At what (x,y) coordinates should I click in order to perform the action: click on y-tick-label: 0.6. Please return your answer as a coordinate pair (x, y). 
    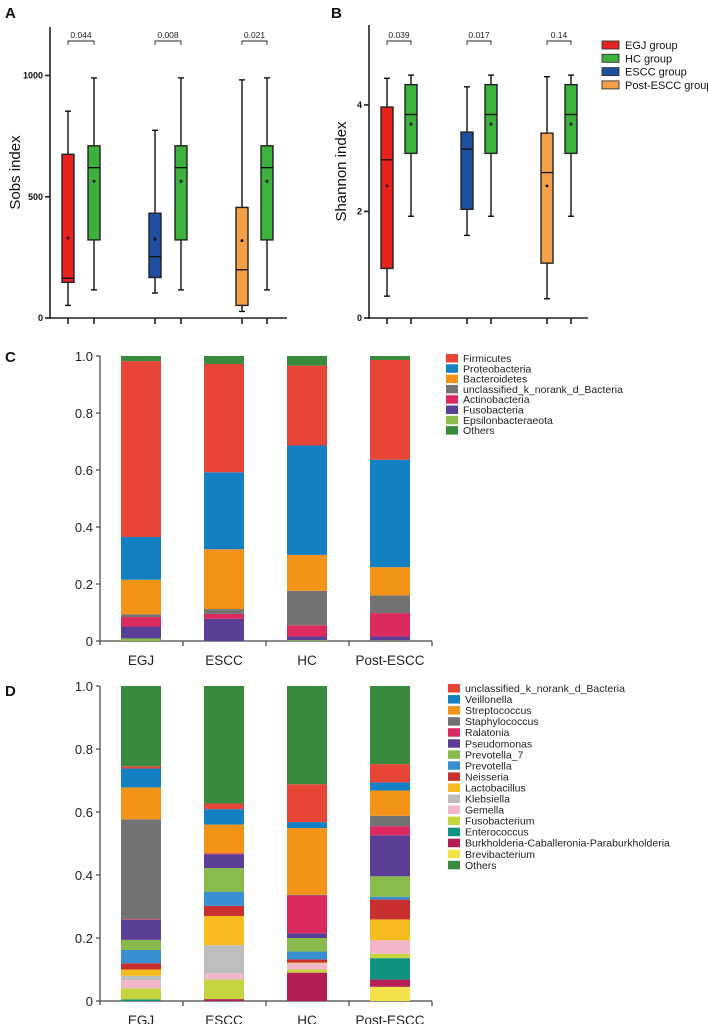
    Looking at the image, I should click on (84, 812).